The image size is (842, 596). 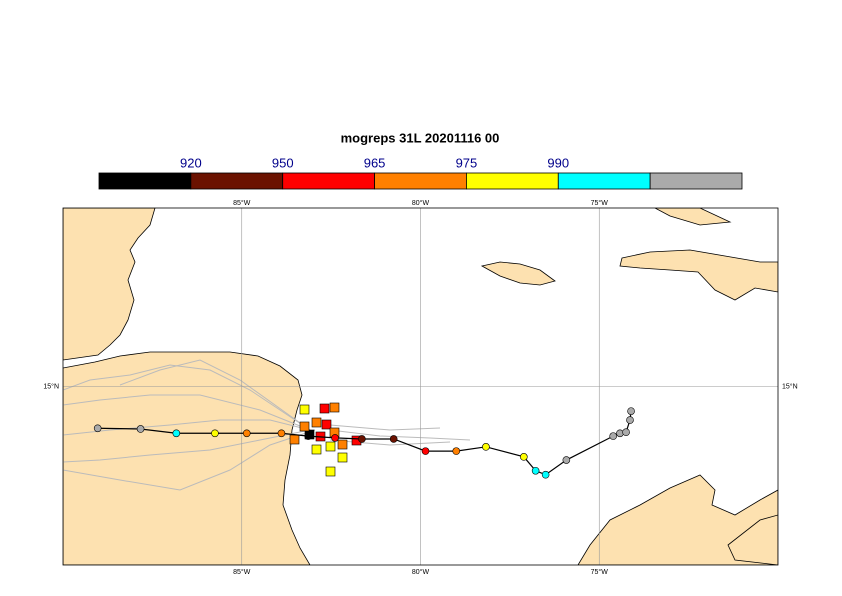 I want to click on colorbar-label: 965, so click(x=375, y=162).